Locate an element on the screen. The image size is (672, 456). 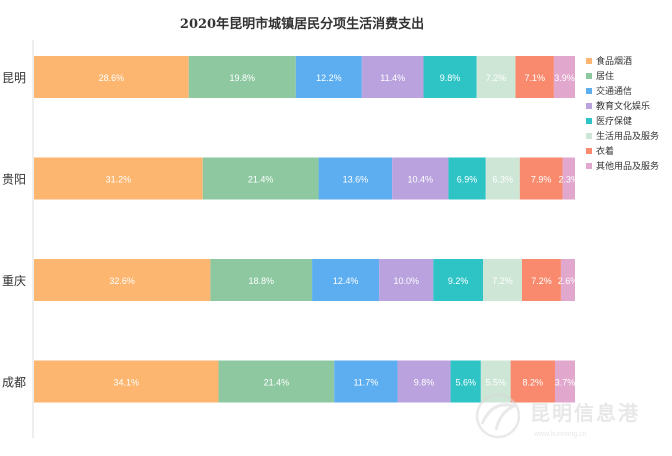
data-label: 28.6% is located at coordinates (112, 78).